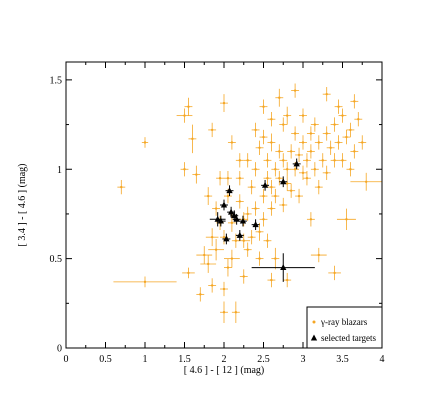 This screenshot has width=447, height=409. Describe the element at coordinates (344, 327) in the screenshot. I see `legend-box` at that location.